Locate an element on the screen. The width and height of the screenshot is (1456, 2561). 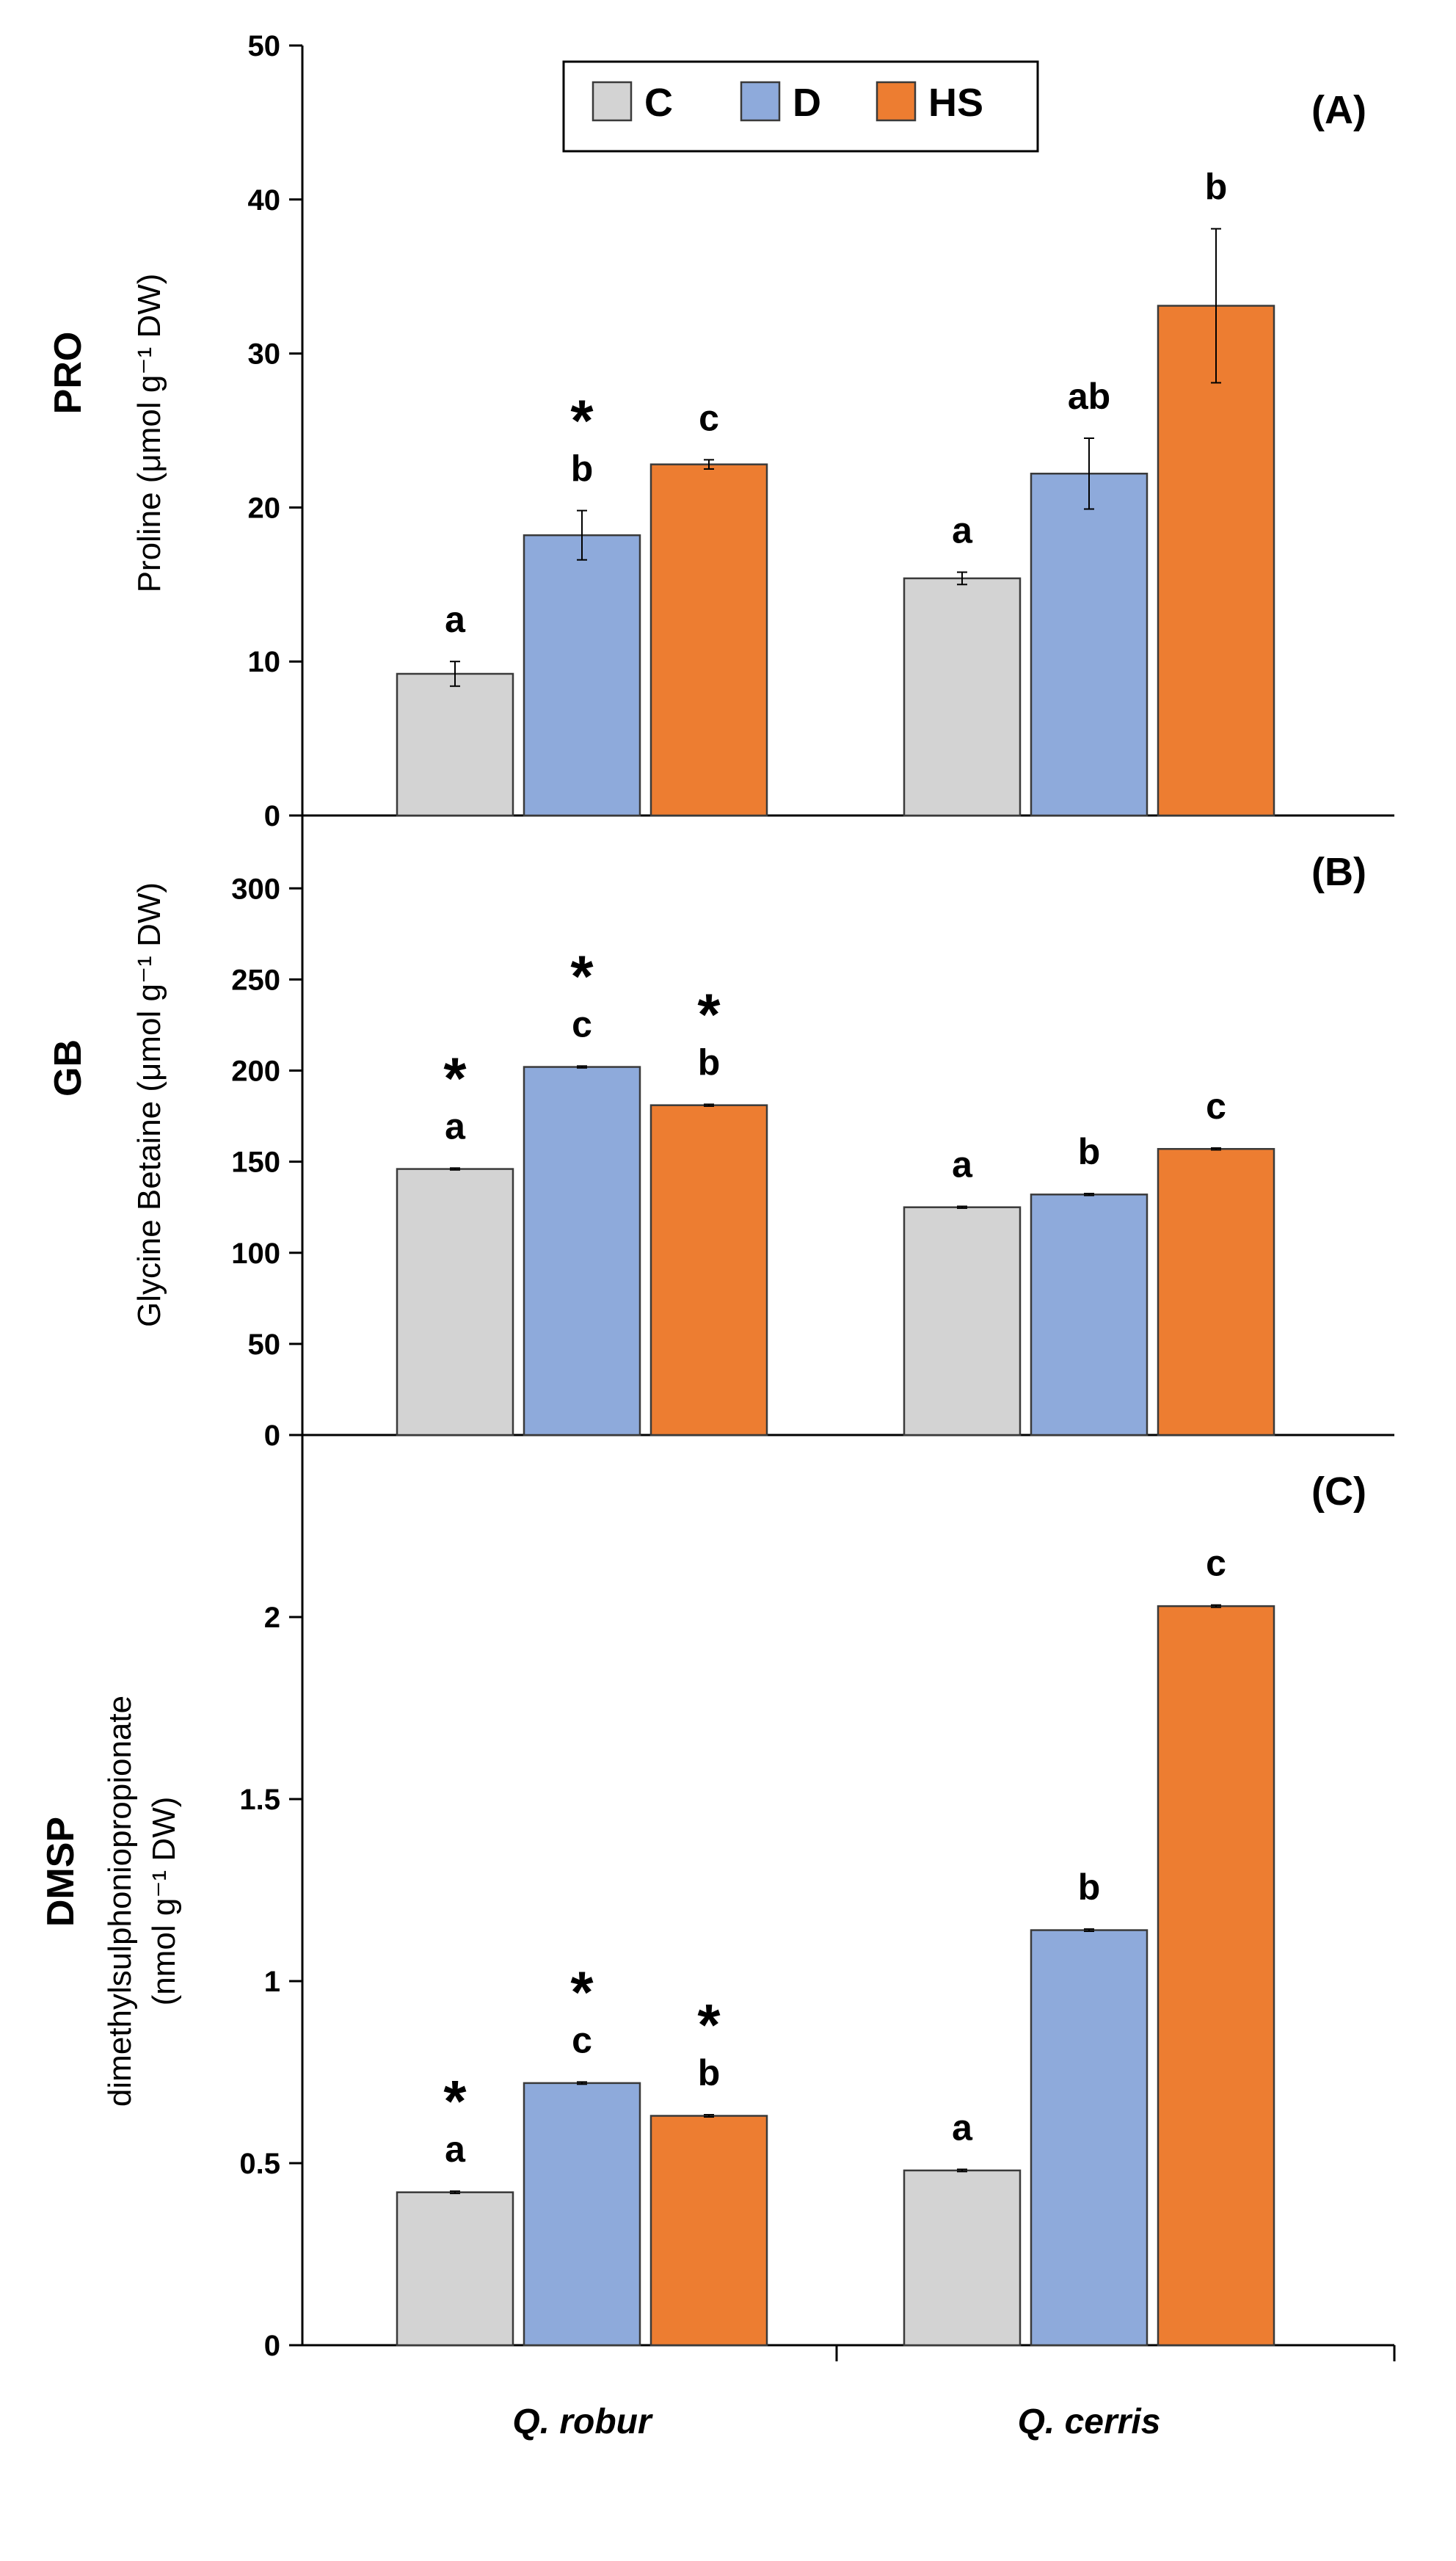
panel-letter: (B) is located at coordinates (1338, 872).